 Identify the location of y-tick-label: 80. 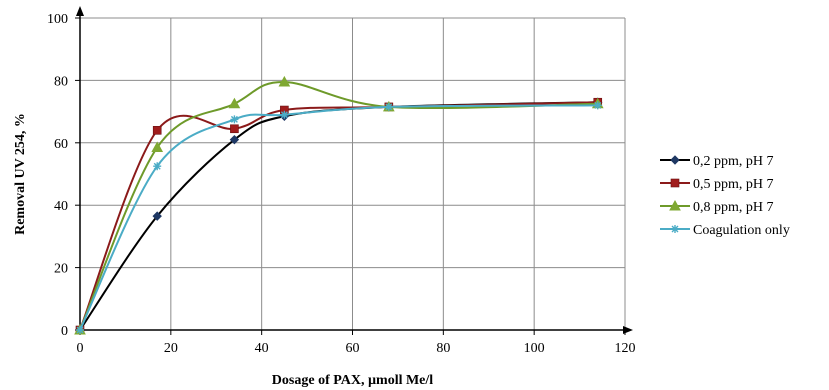
(61, 81).